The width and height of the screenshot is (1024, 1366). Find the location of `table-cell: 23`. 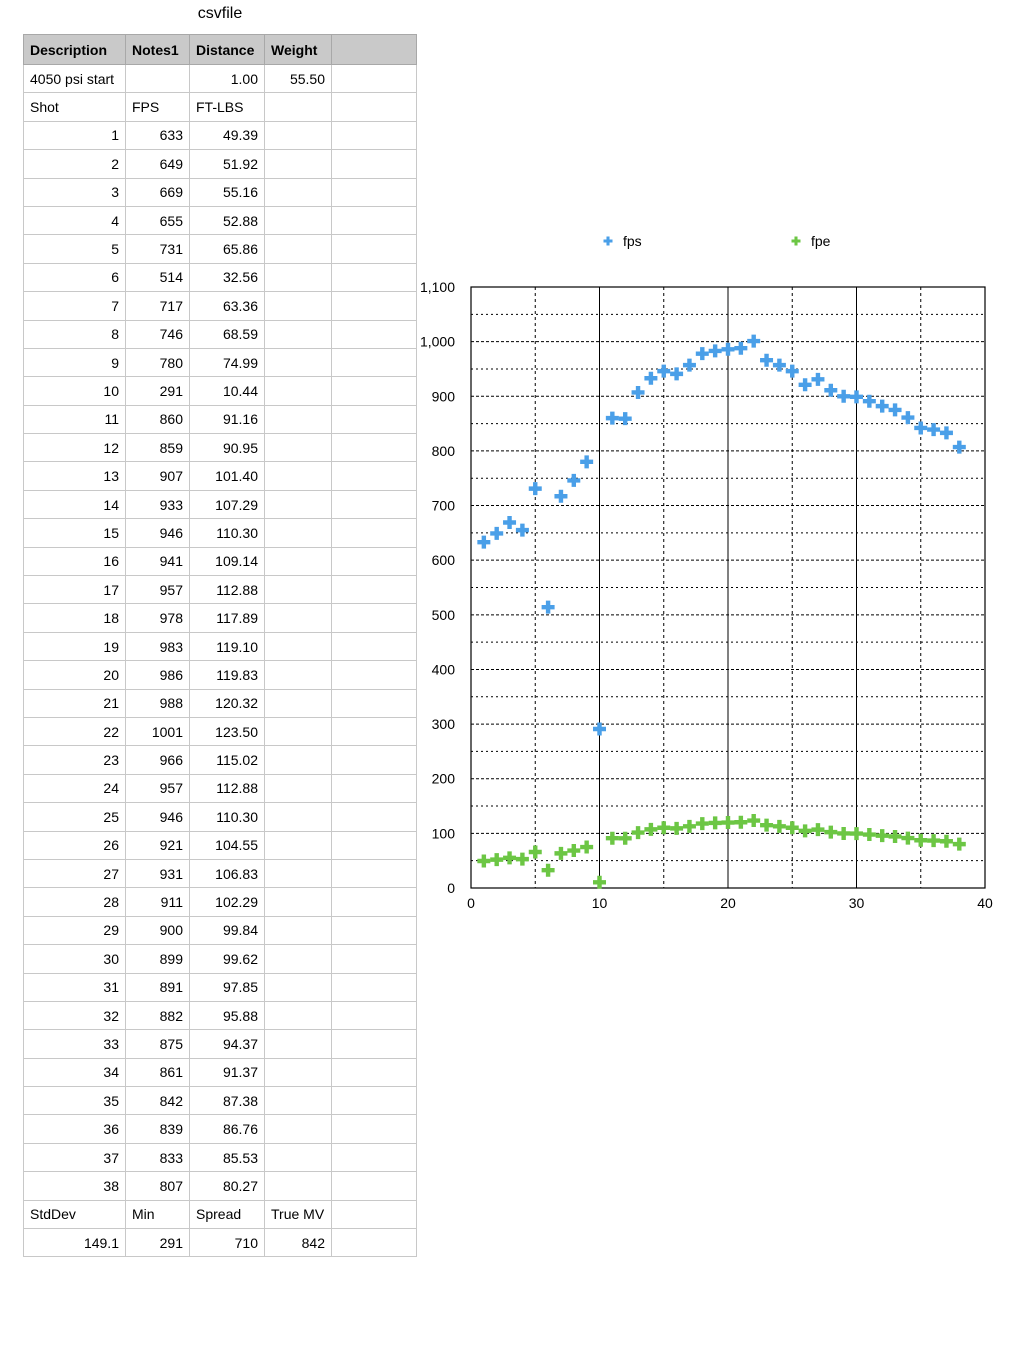

table-cell: 23 is located at coordinates (74, 760).